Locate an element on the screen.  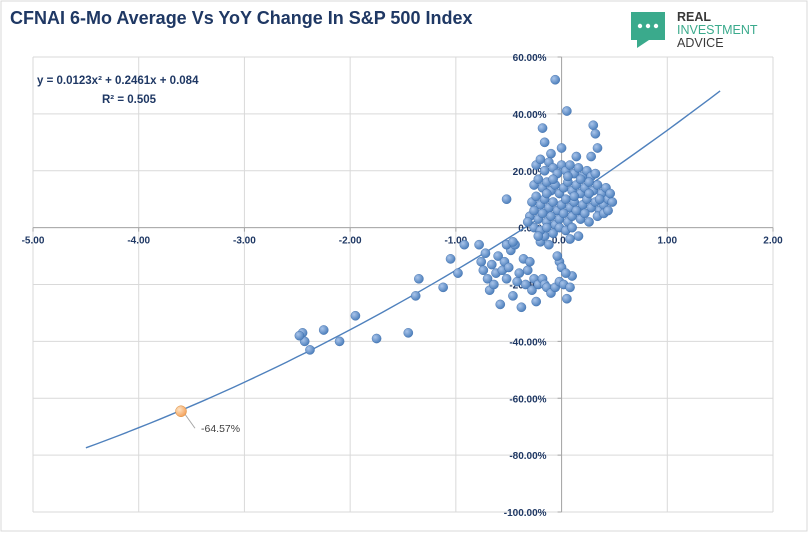
x-tick-label: -5.00 is located at coordinates (33, 241).